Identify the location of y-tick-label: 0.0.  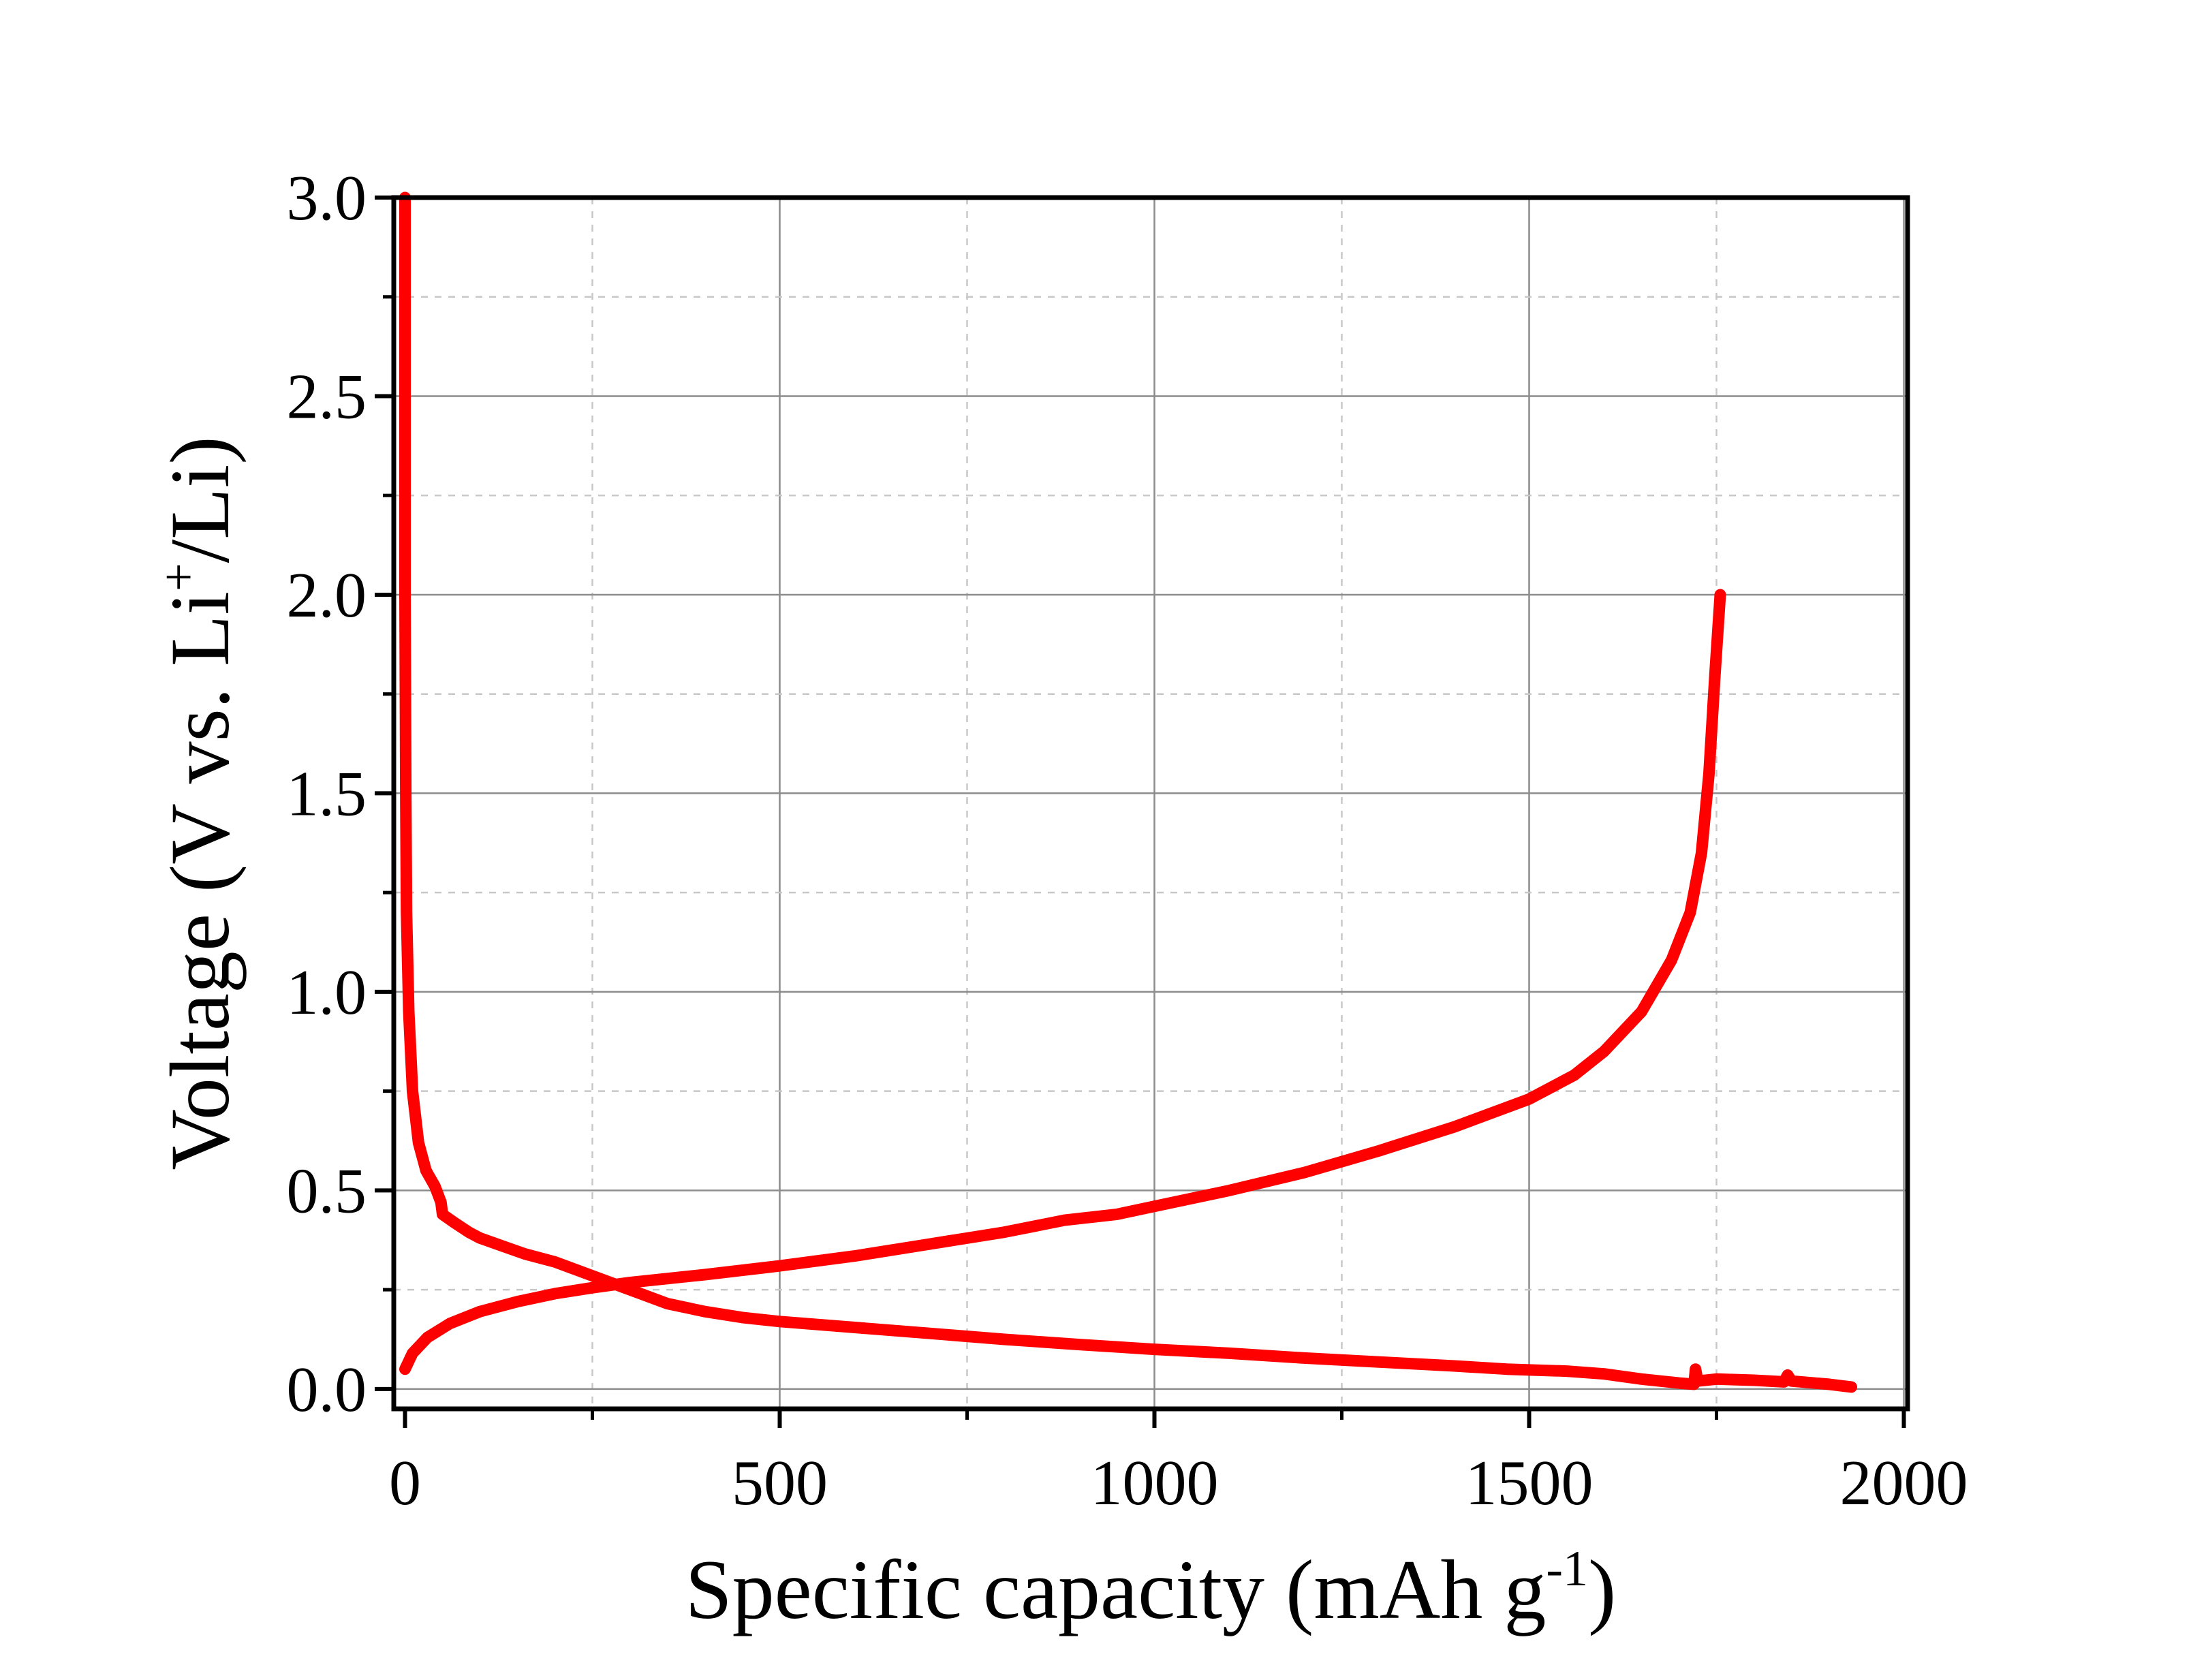
(327, 1389).